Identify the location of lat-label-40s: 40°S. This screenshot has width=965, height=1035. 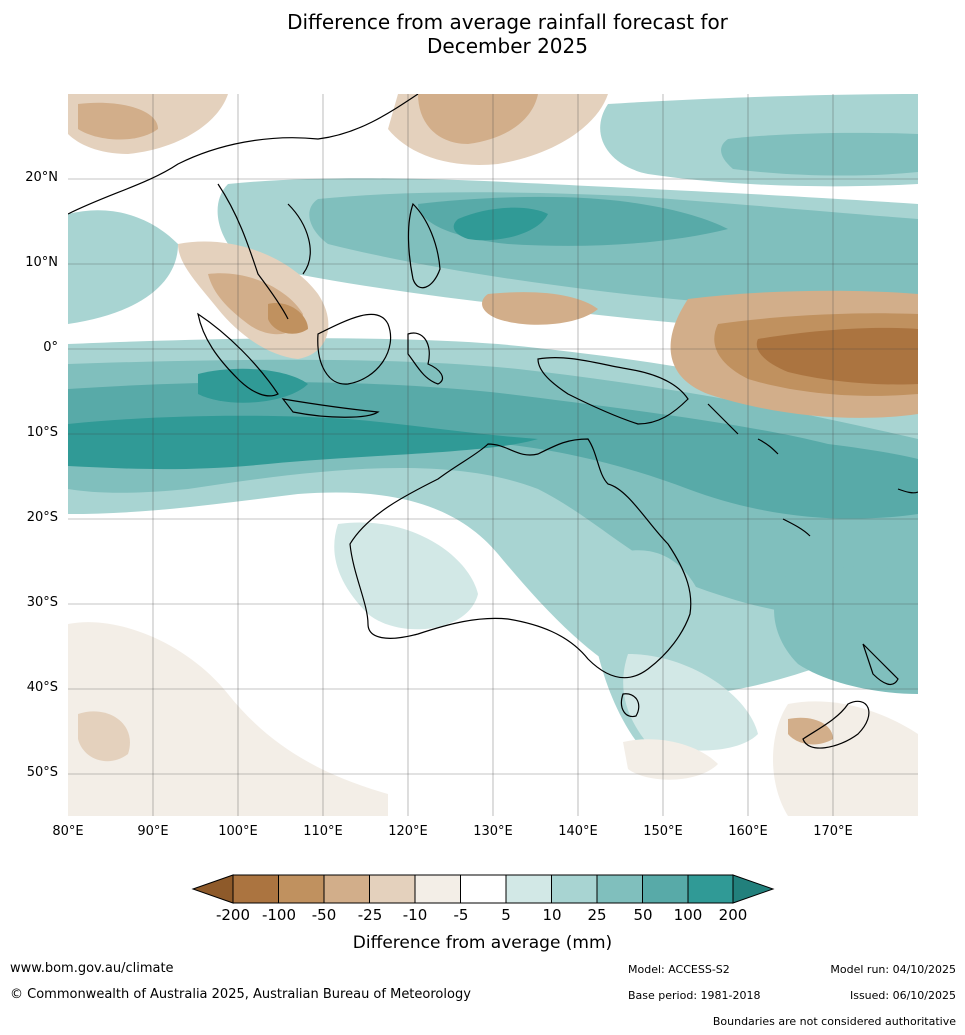
(42, 687).